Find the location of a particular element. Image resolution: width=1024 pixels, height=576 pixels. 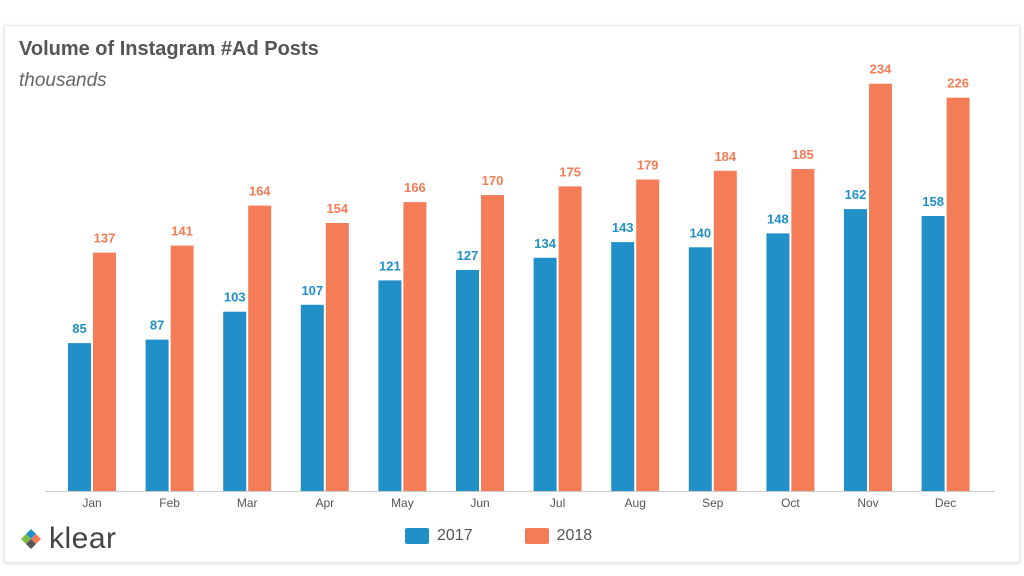

data-label-2018-may: 166 is located at coordinates (415, 187).